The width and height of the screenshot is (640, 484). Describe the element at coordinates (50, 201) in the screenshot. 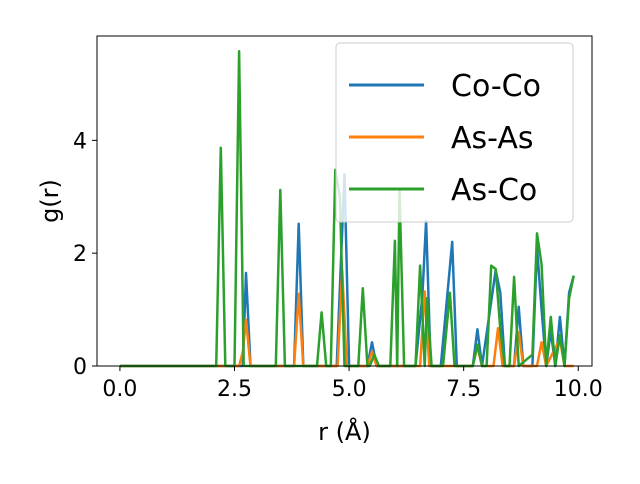

I see `y-axis-label: g(r)` at that location.